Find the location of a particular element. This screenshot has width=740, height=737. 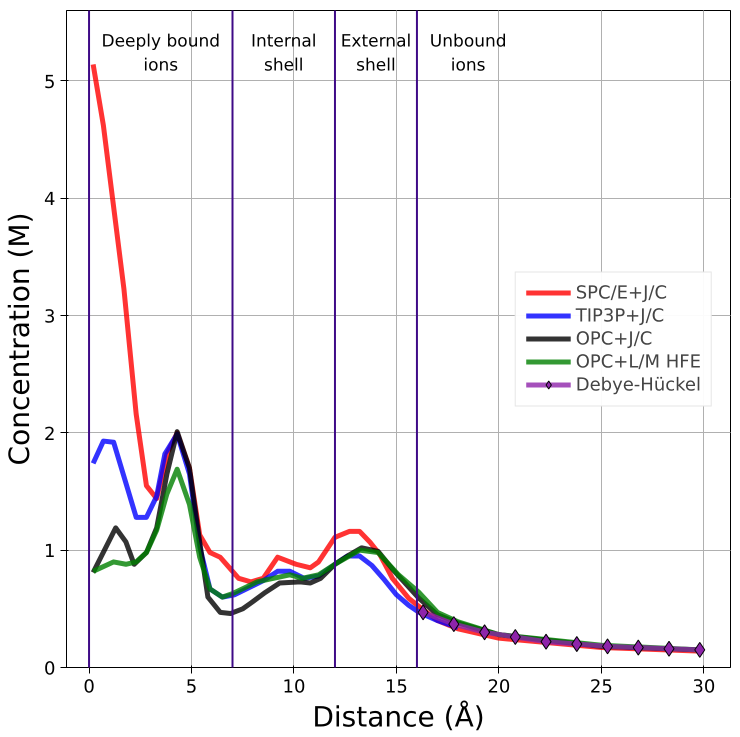

y-tick-label: 5 is located at coordinates (50, 82).